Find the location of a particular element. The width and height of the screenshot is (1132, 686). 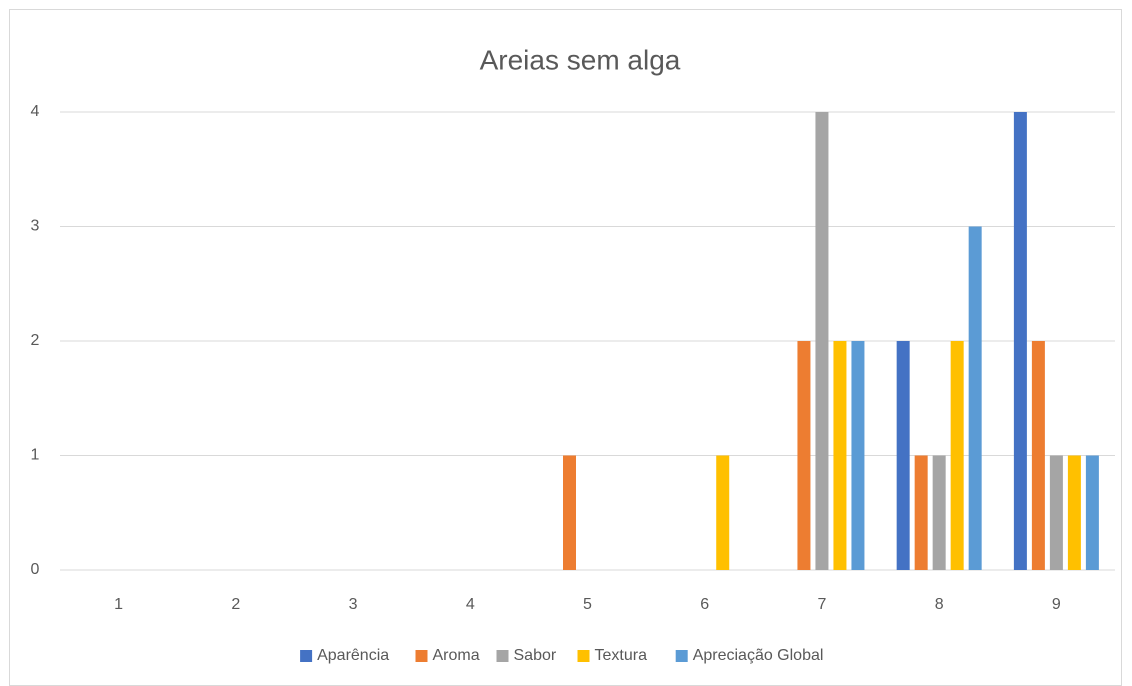

legend-label: Apreciação Global is located at coordinates (758, 655).